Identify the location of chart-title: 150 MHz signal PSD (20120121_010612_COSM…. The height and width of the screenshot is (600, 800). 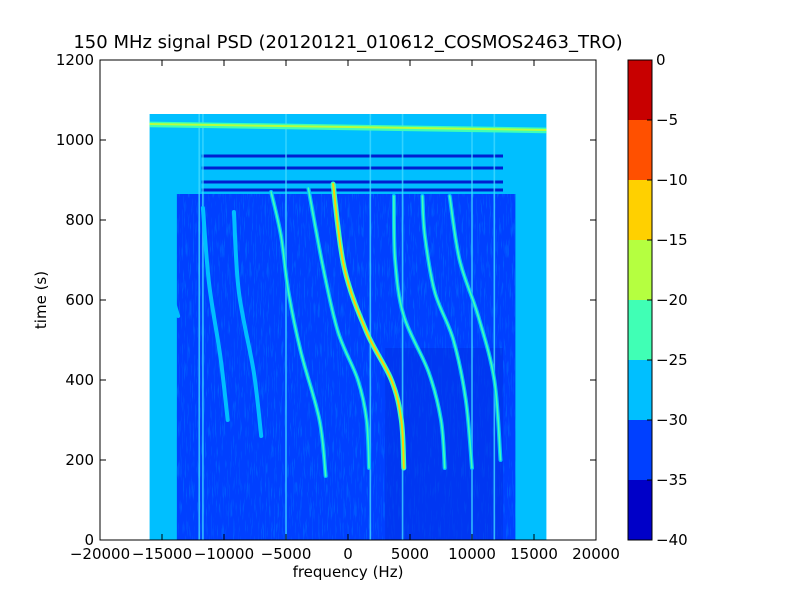
(347, 42).